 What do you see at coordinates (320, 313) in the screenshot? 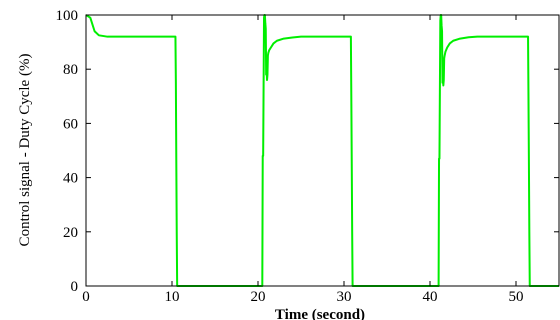
I see `x-axis-title: Time (second)` at bounding box center [320, 313].